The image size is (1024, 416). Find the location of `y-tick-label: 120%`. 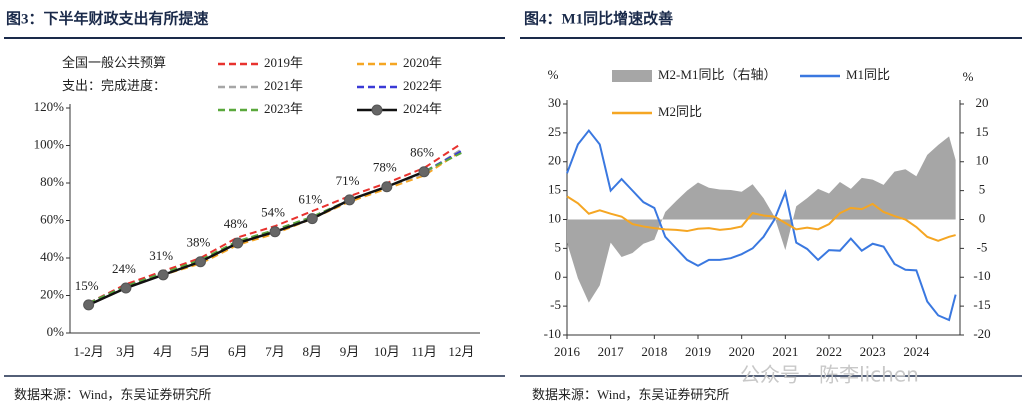

y-tick-label: 120% is located at coordinates (49, 106).